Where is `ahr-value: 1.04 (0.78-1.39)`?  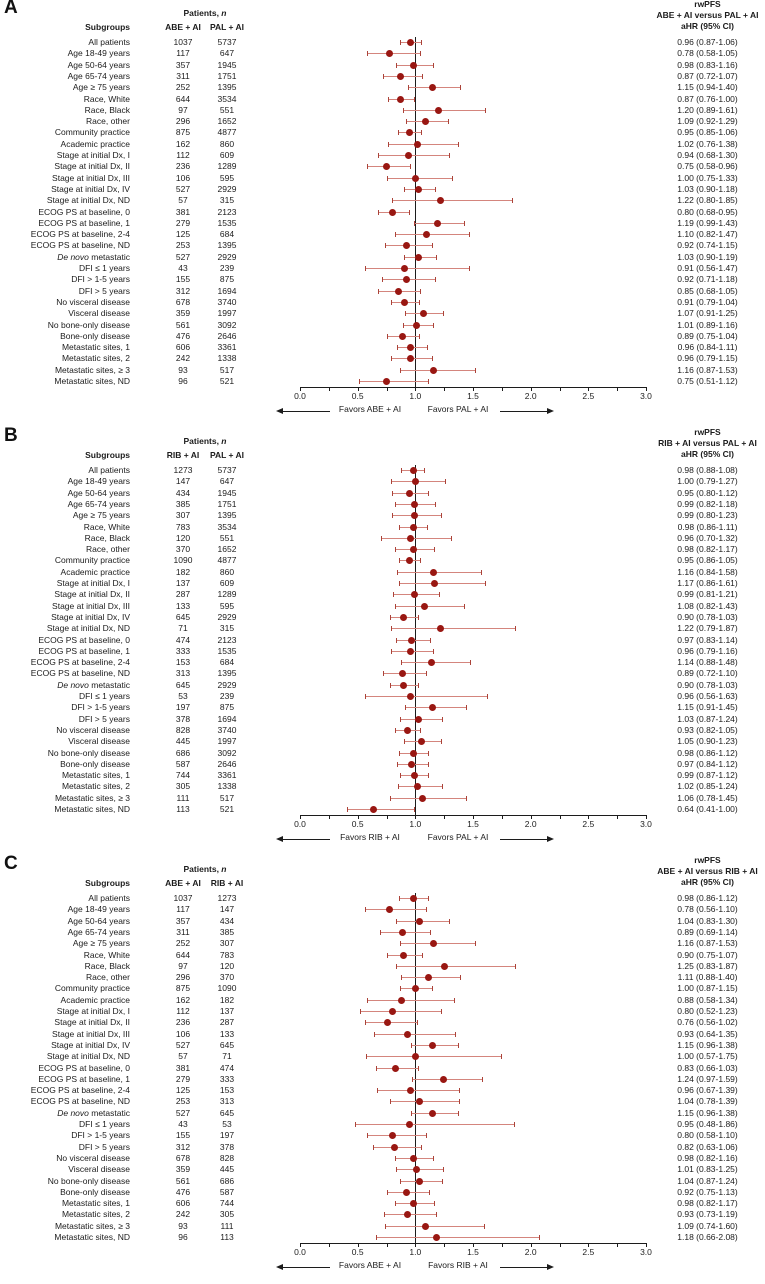 ahr-value: 1.04 (0.78-1.39) is located at coordinates (707, 1101).